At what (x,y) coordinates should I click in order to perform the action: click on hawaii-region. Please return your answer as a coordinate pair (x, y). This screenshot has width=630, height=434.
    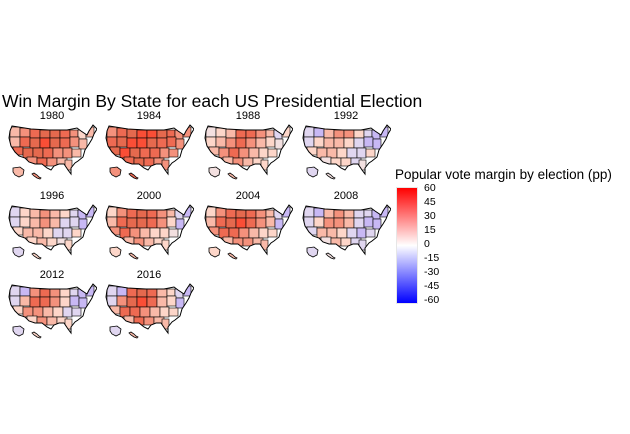
    Looking at the image, I should click on (36, 335).